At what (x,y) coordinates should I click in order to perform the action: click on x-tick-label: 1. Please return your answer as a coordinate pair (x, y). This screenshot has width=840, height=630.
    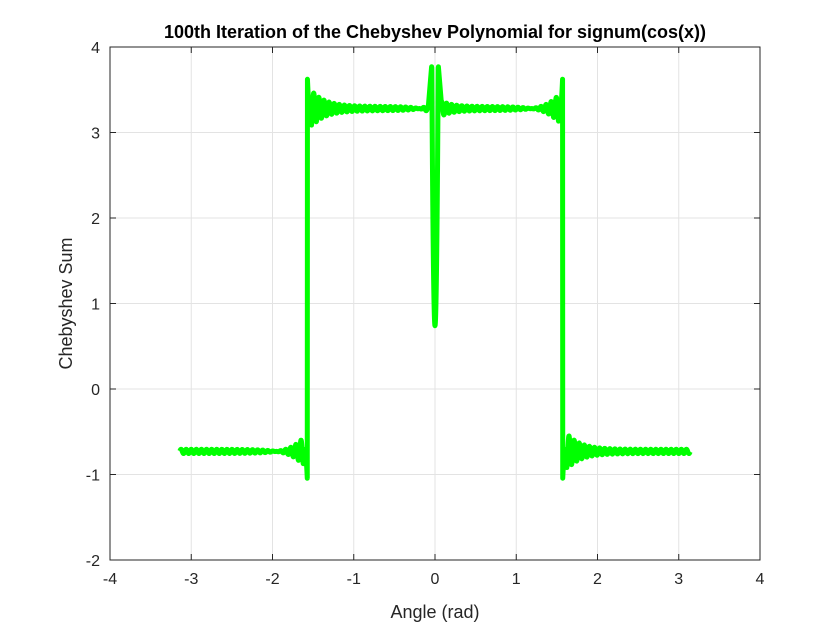
    Looking at the image, I should click on (516, 579).